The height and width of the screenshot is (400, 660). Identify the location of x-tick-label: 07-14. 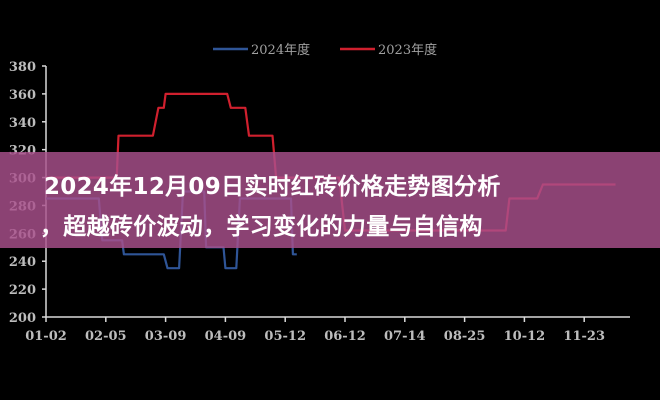
(405, 336).